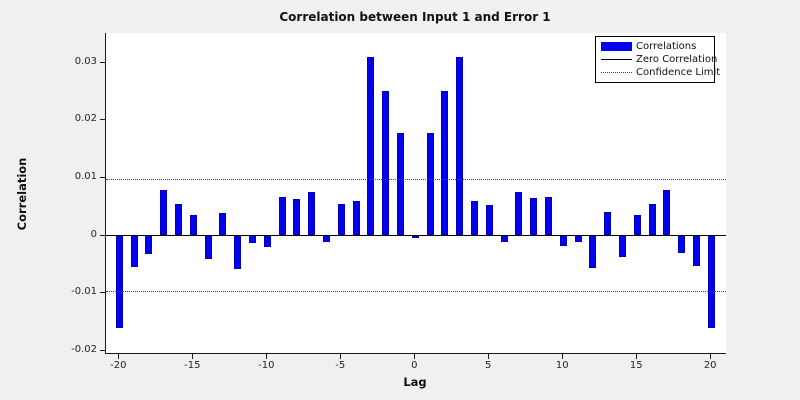 This screenshot has height=400, width=800. What do you see at coordinates (223, 224) in the screenshot?
I see `correlation-bar-lag--13` at bounding box center [223, 224].